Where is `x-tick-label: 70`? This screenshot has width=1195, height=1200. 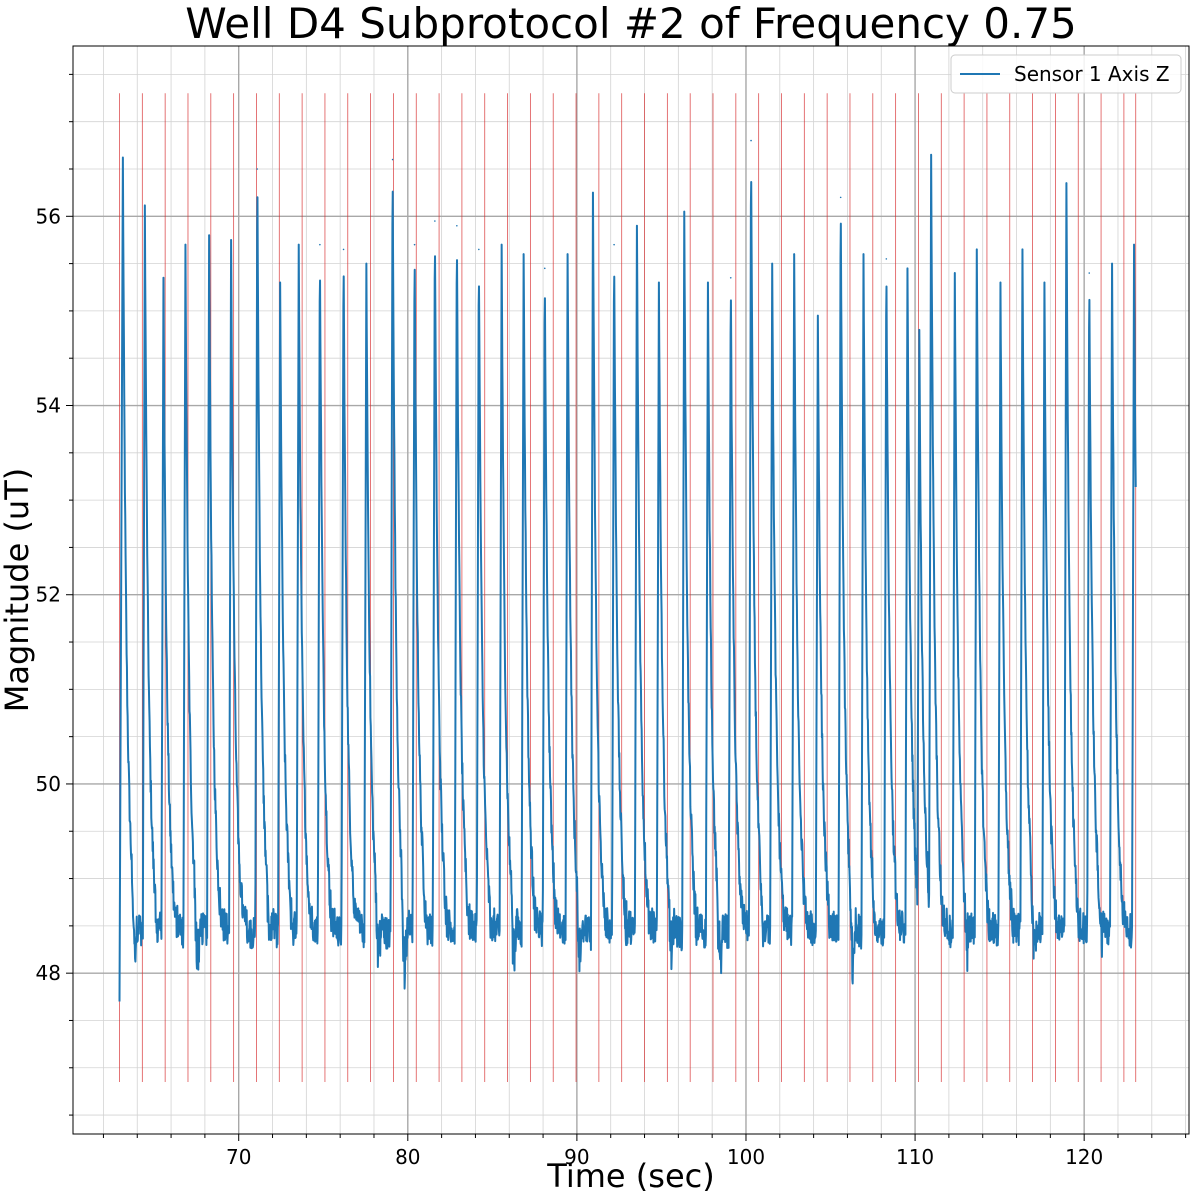 x-tick-label: 70 is located at coordinates (238, 1157).